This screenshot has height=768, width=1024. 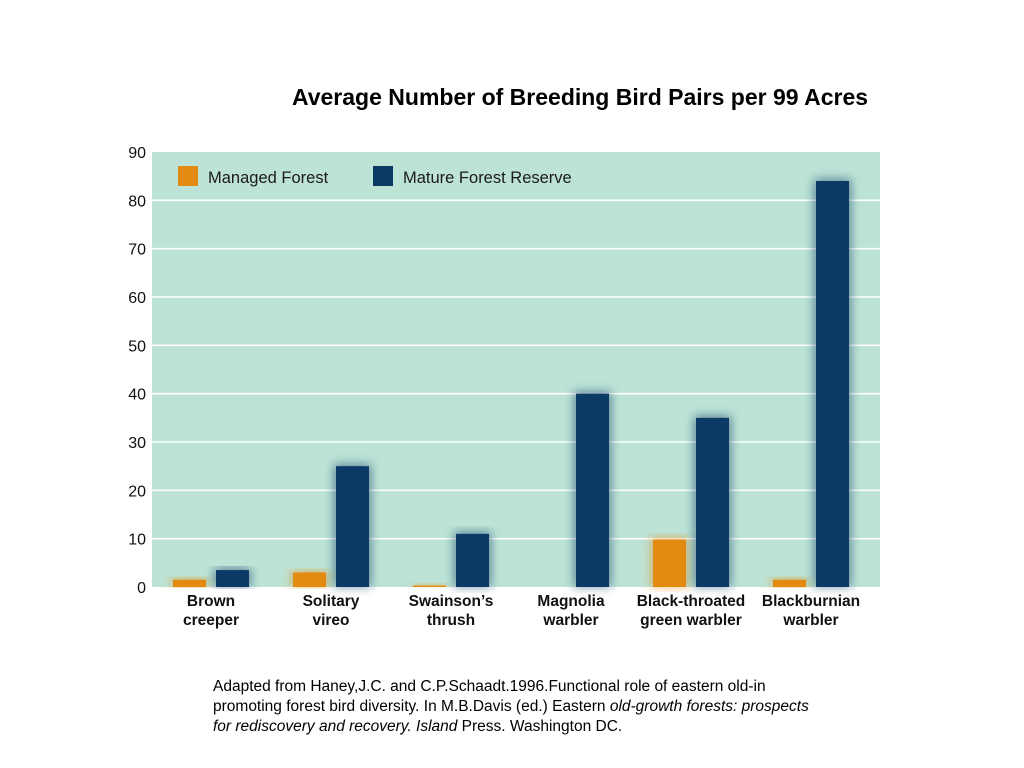 I want to click on y-tick-label: 10, so click(x=137, y=540).